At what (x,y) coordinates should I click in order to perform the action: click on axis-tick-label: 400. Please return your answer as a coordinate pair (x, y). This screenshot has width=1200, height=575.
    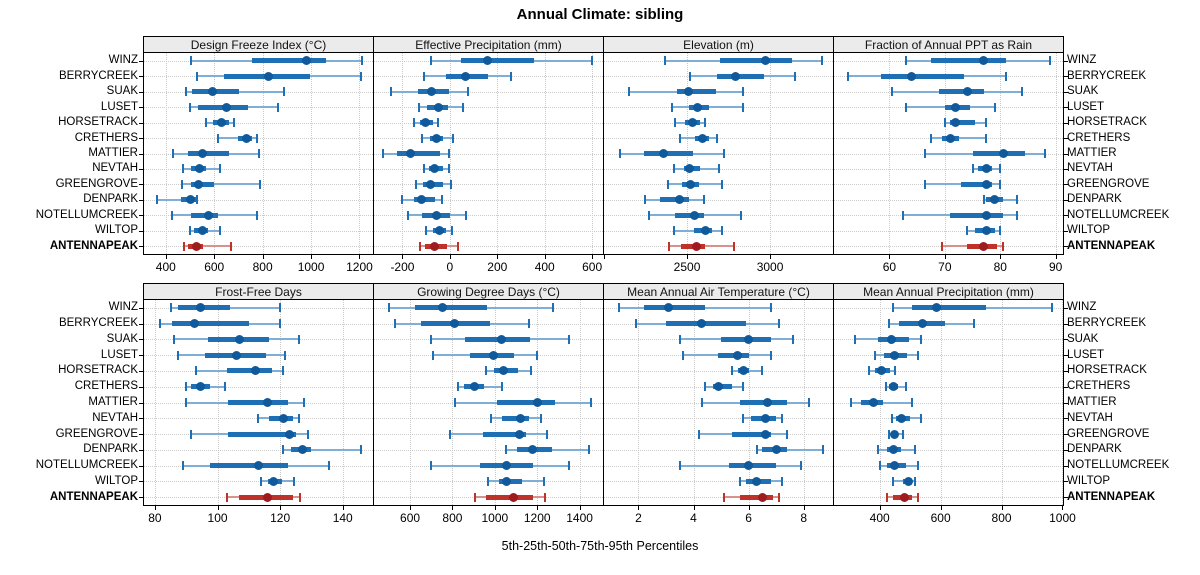
    Looking at the image, I should click on (879, 518).